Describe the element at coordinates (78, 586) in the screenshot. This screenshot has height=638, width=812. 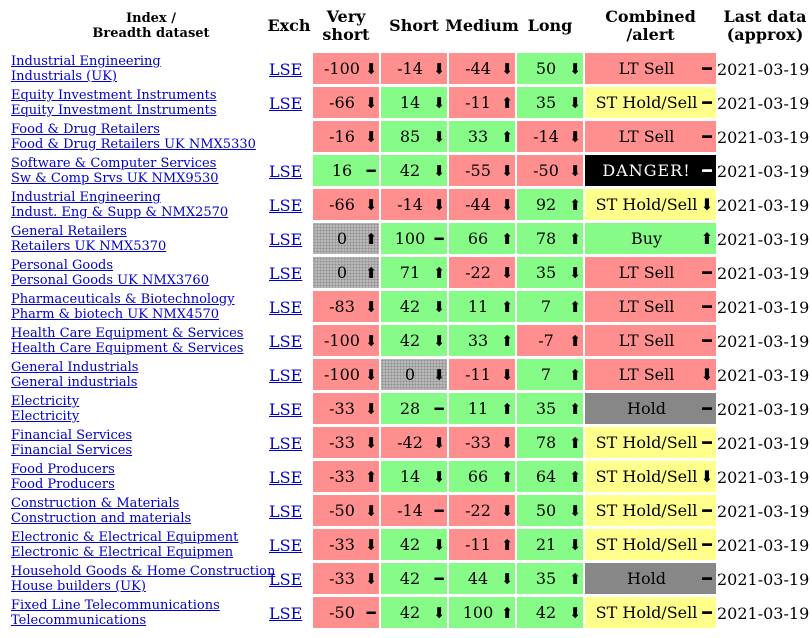
I see `dataset-link: House builders (UK)` at that location.